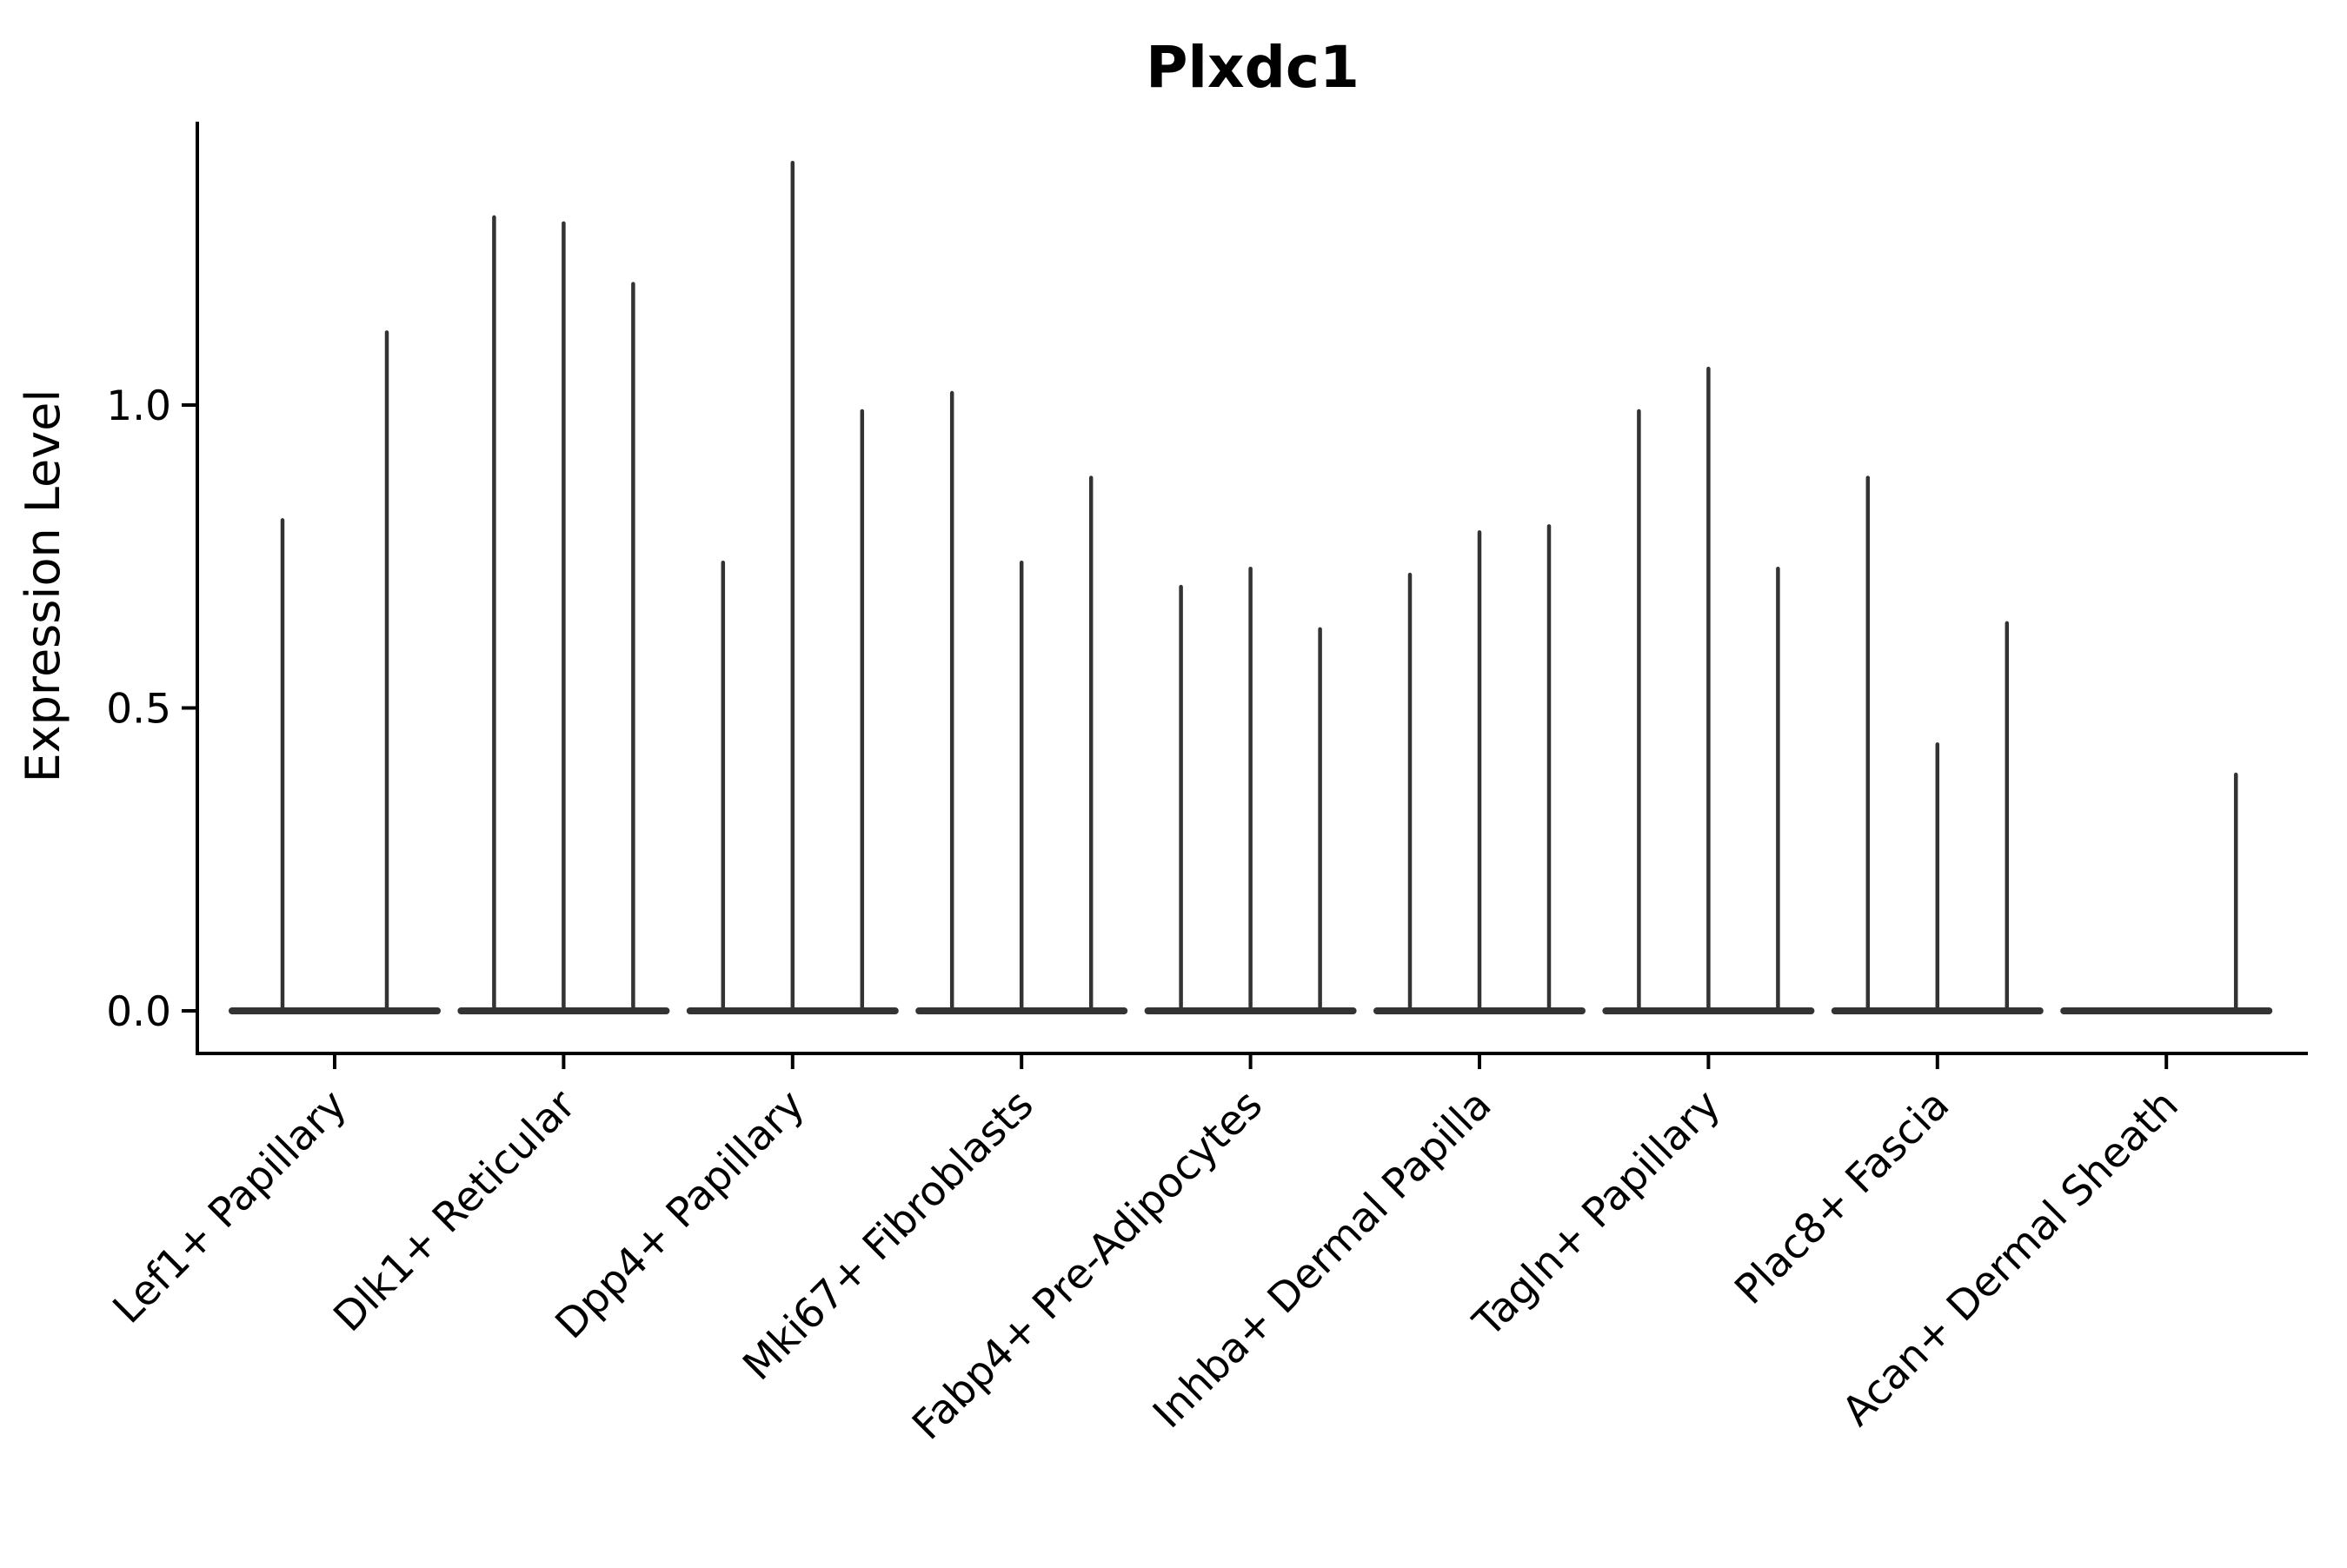  What do you see at coordinates (1841, 1197) in the screenshot?
I see `x-category-label: Plac8+ Fascia` at bounding box center [1841, 1197].